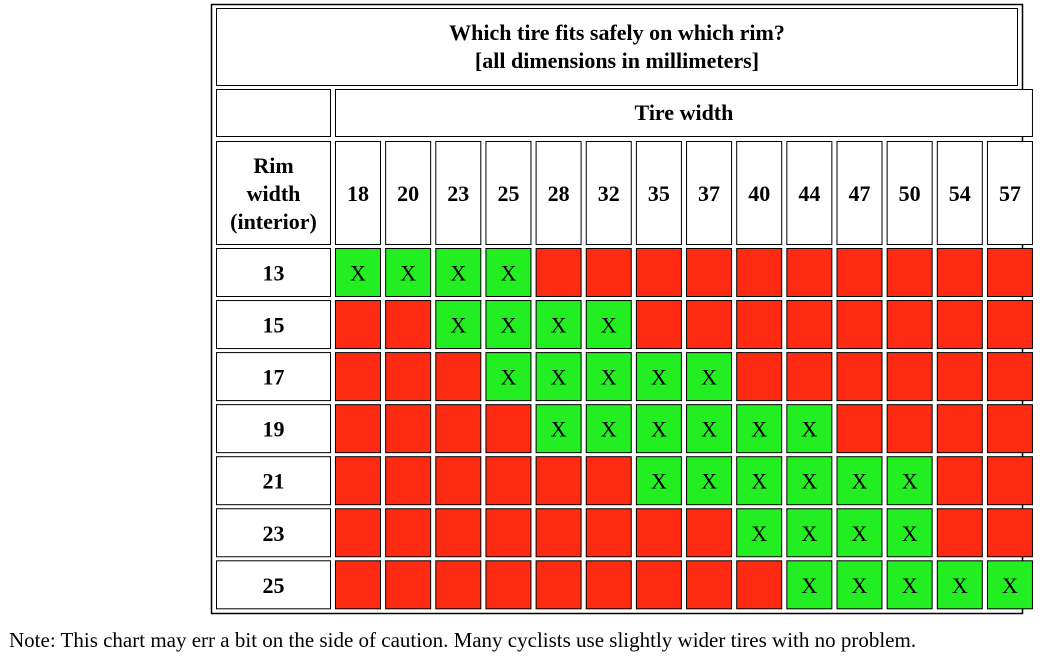  Describe the element at coordinates (960, 193) in the screenshot. I see `tire-width-label: 54` at that location.